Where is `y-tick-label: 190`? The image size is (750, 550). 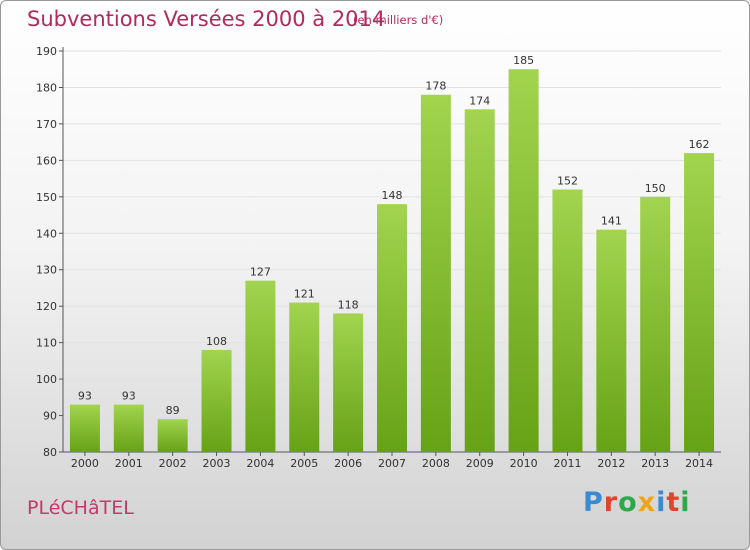
y-tick-label: 190 is located at coordinates (46, 51).